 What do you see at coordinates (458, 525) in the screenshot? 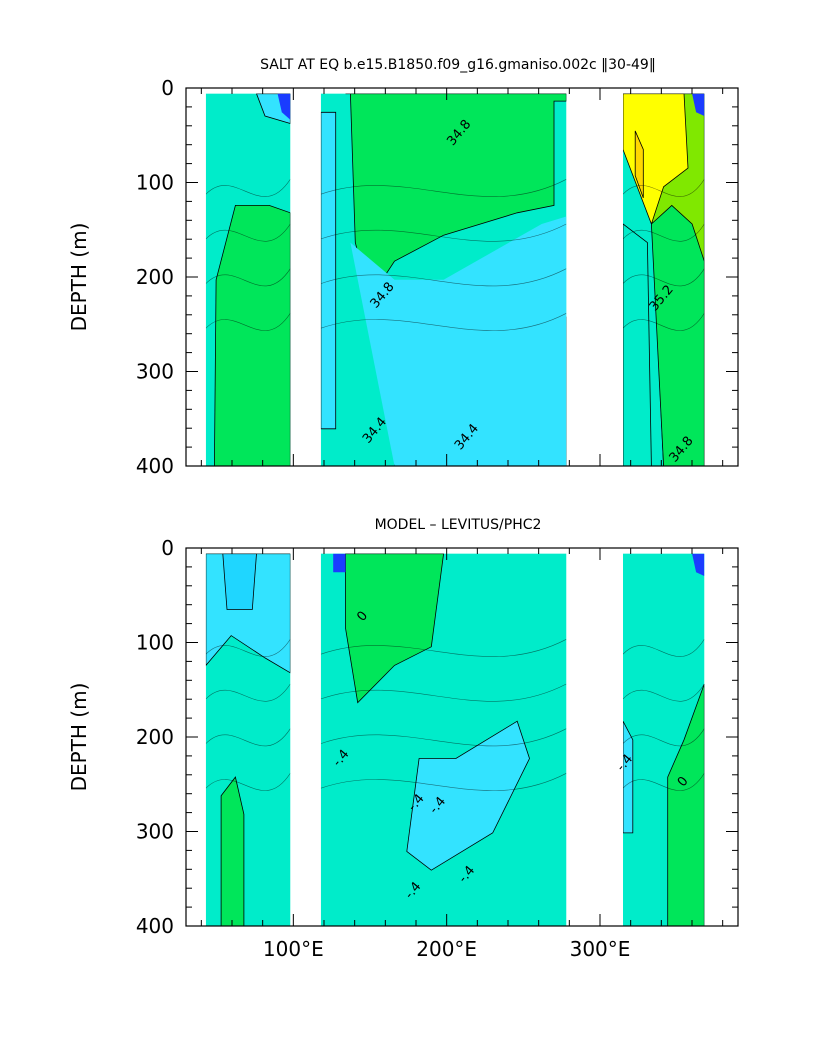
I see `panel-title: MODEL – LEVITUS/PHC2` at bounding box center [458, 525].